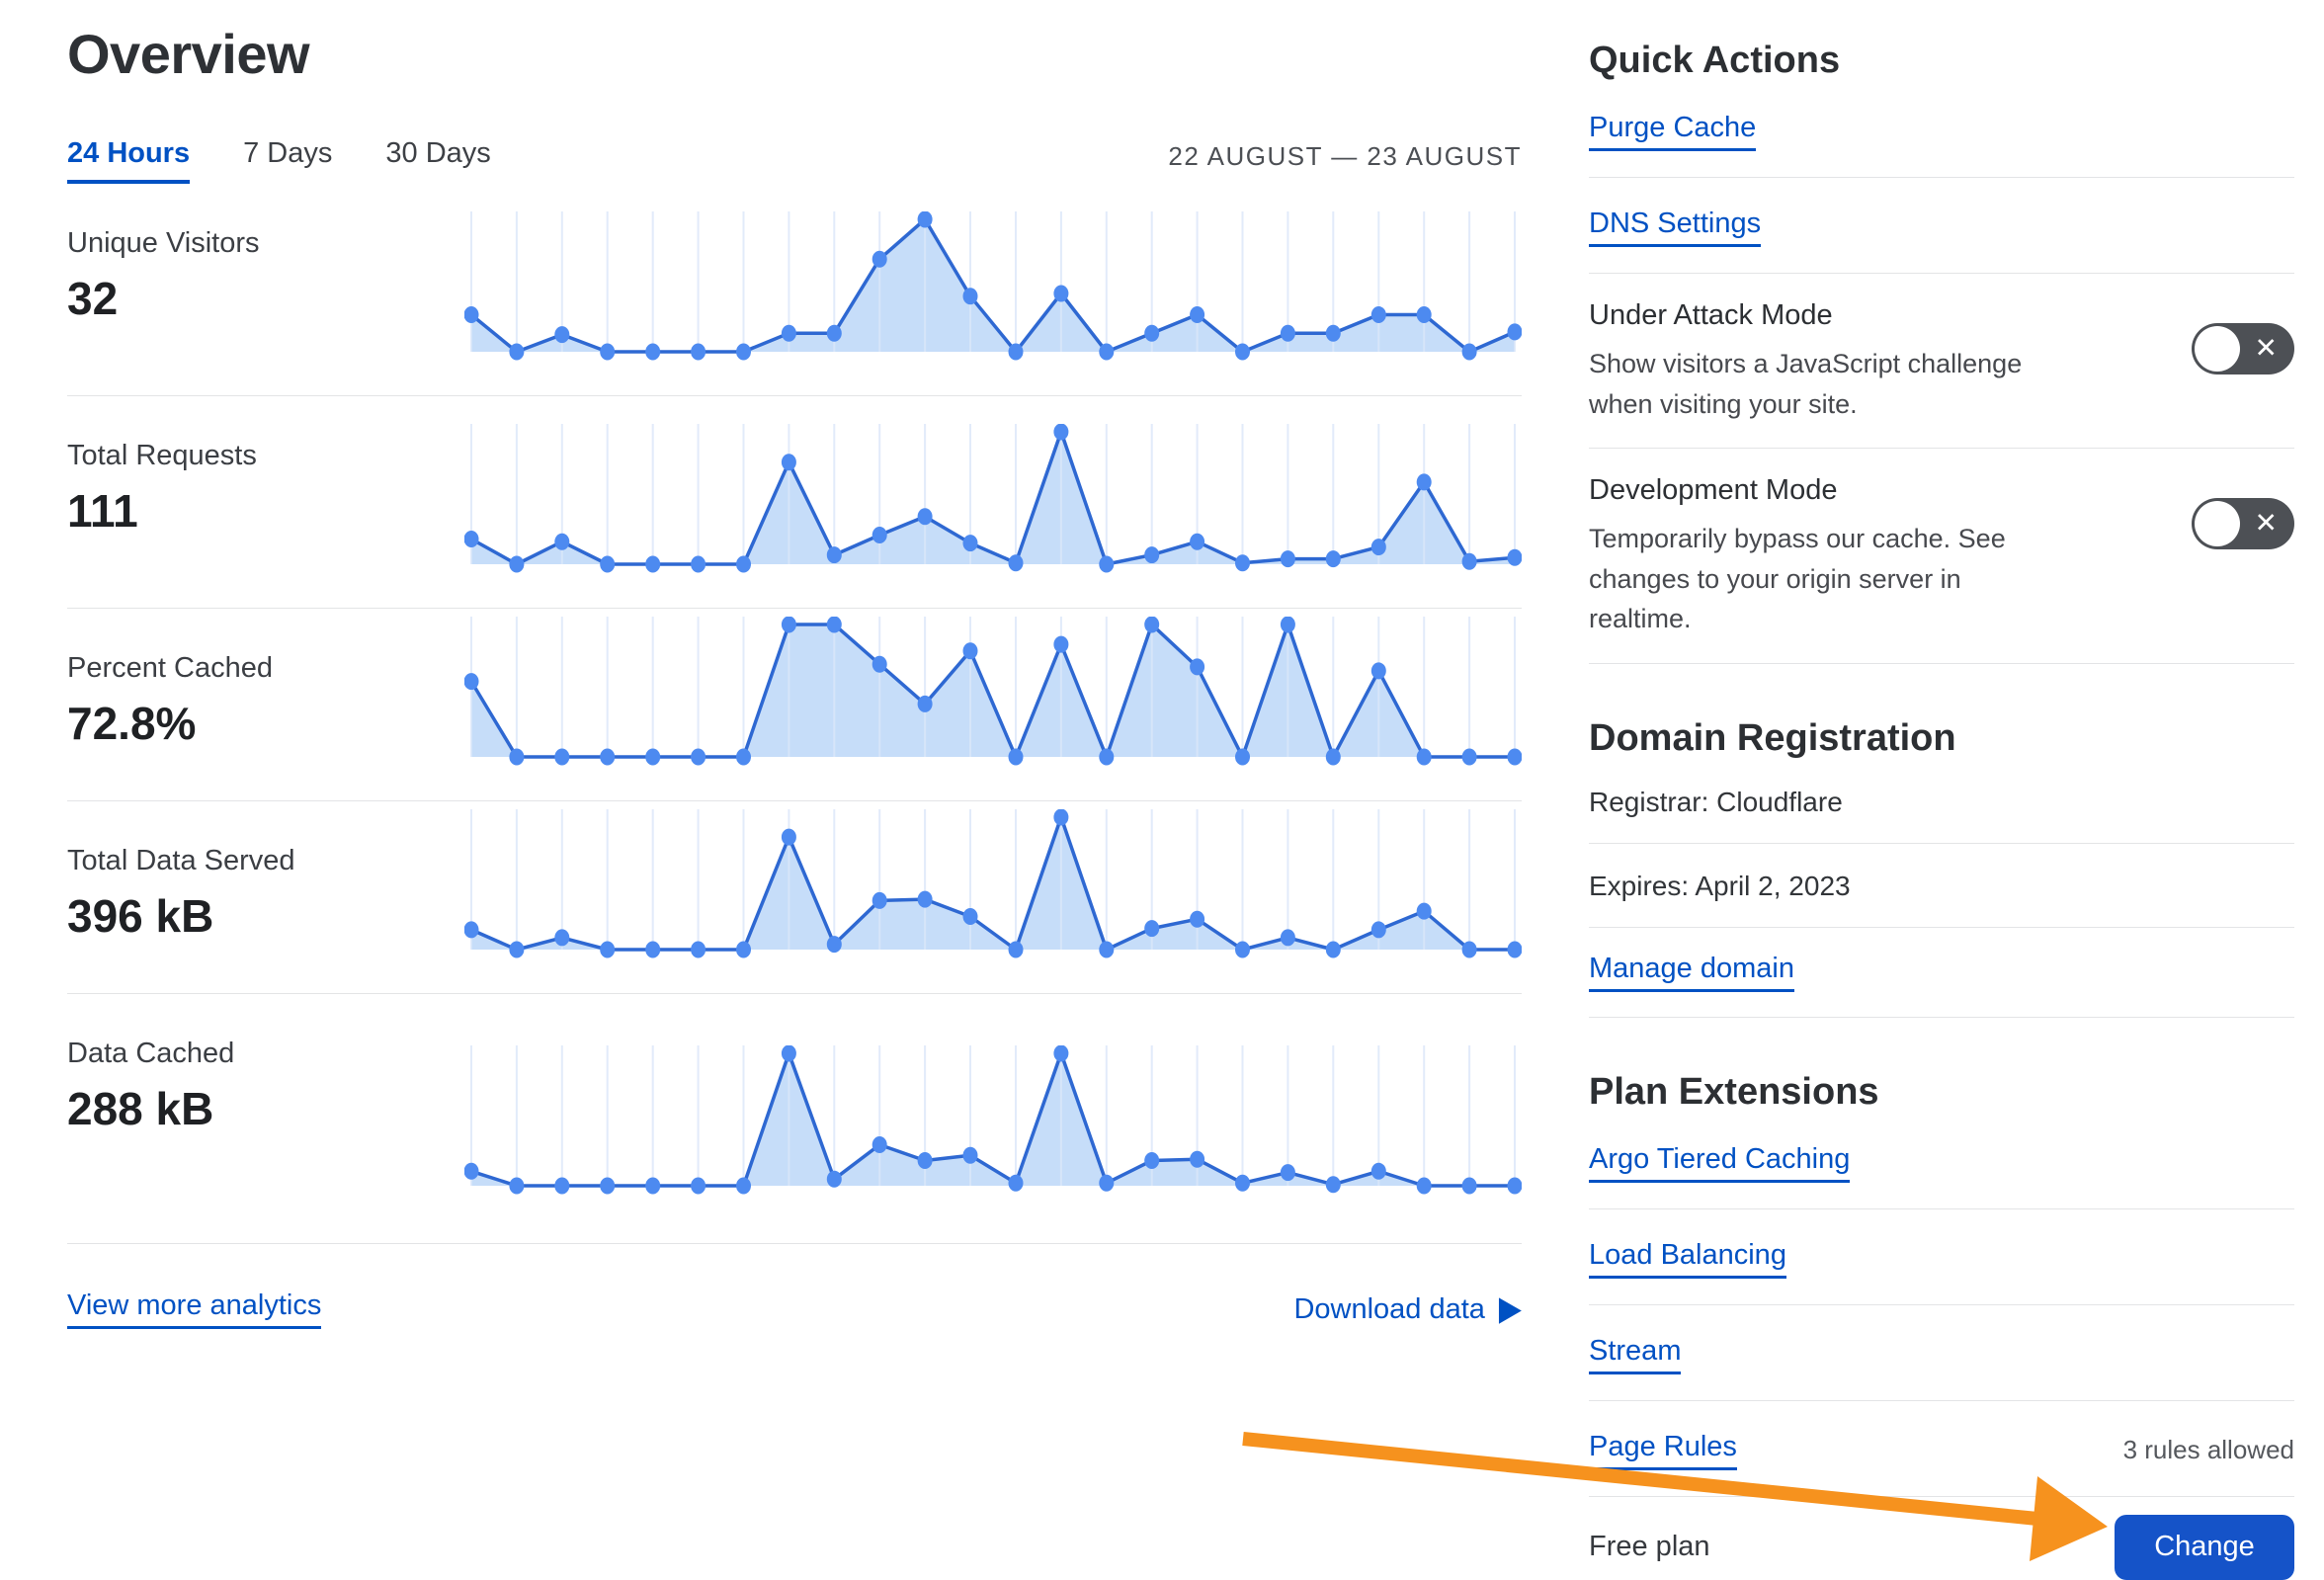  What do you see at coordinates (993, 691) in the screenshot?
I see `sparkline-chart-percent-cached` at bounding box center [993, 691].